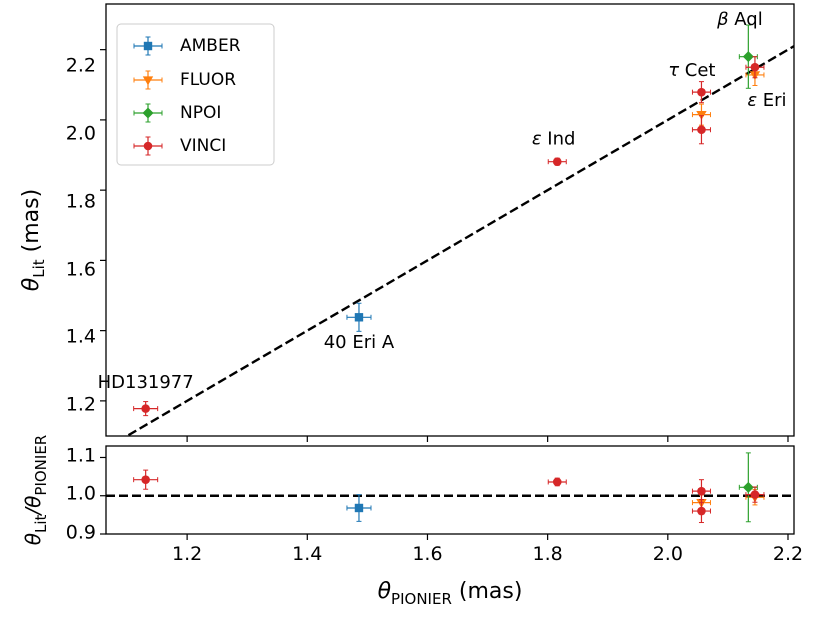  I want to click on annotation-hd131977: HD131977, so click(146, 382).